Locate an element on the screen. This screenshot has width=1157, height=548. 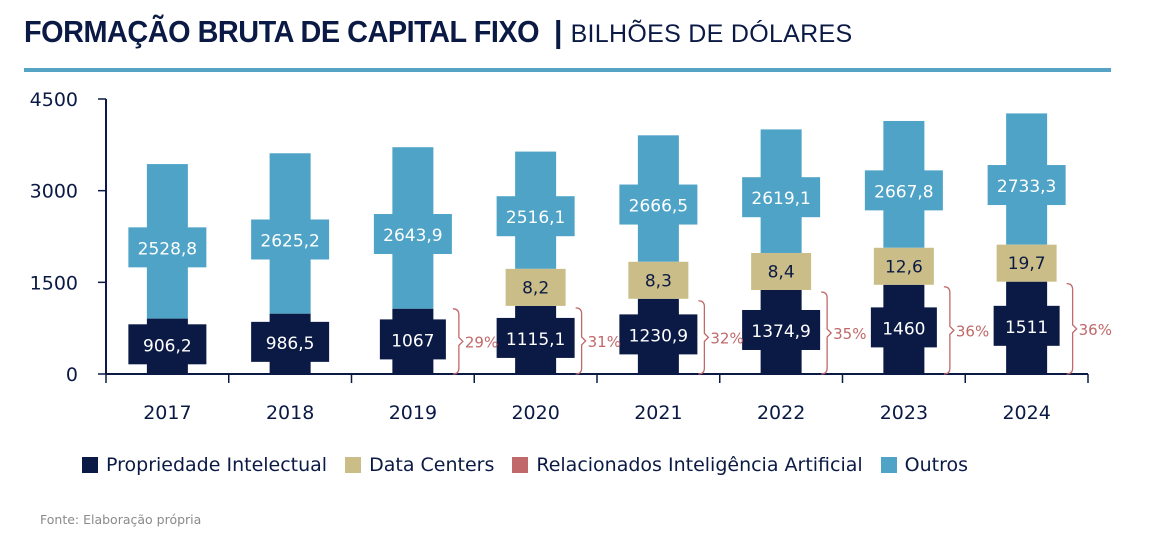
label-box-propriedade-2020 is located at coordinates (535, 337).